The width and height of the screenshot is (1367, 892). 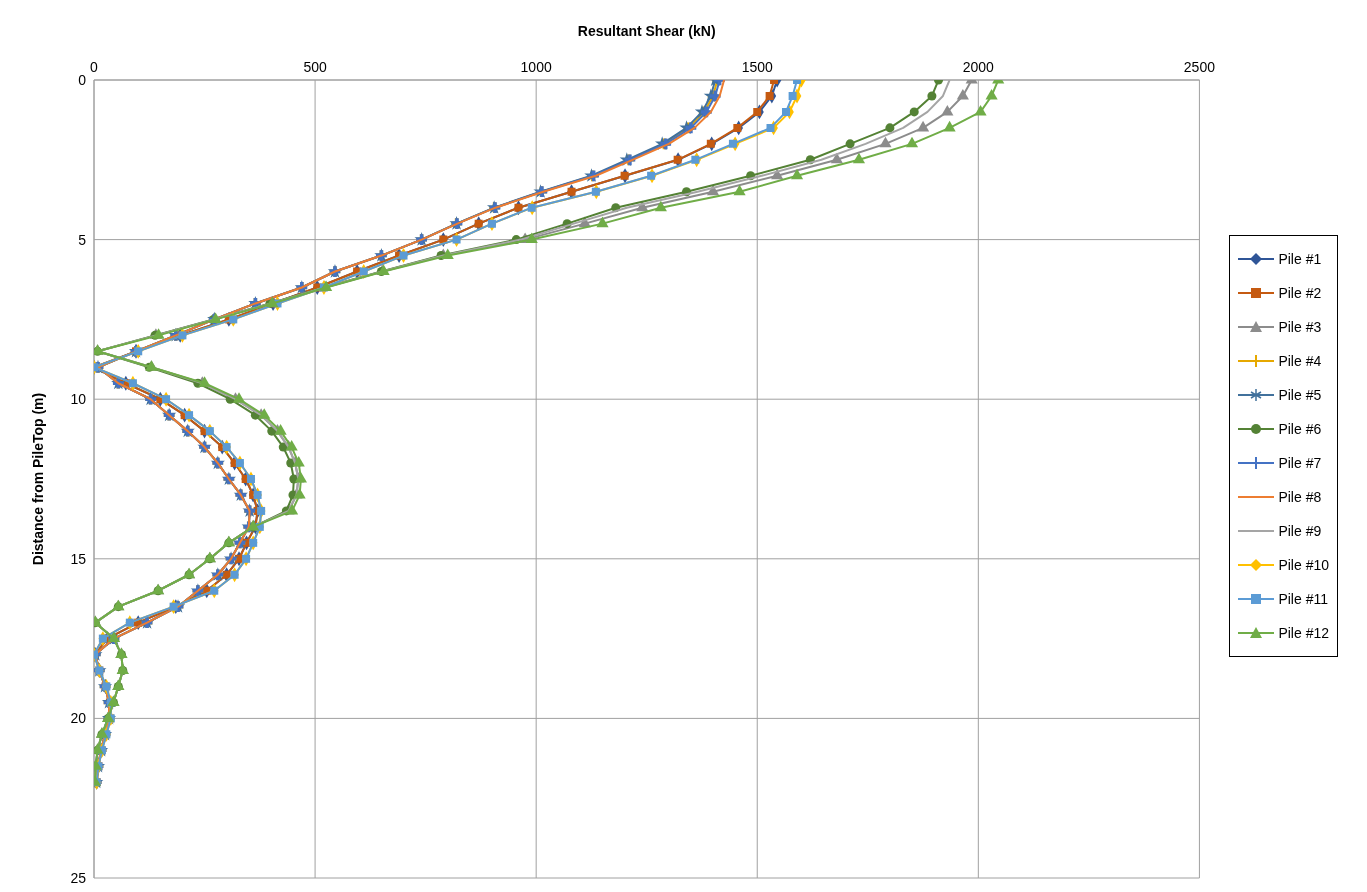 What do you see at coordinates (1300, 429) in the screenshot?
I see `legend-label: Pile #6` at bounding box center [1300, 429].